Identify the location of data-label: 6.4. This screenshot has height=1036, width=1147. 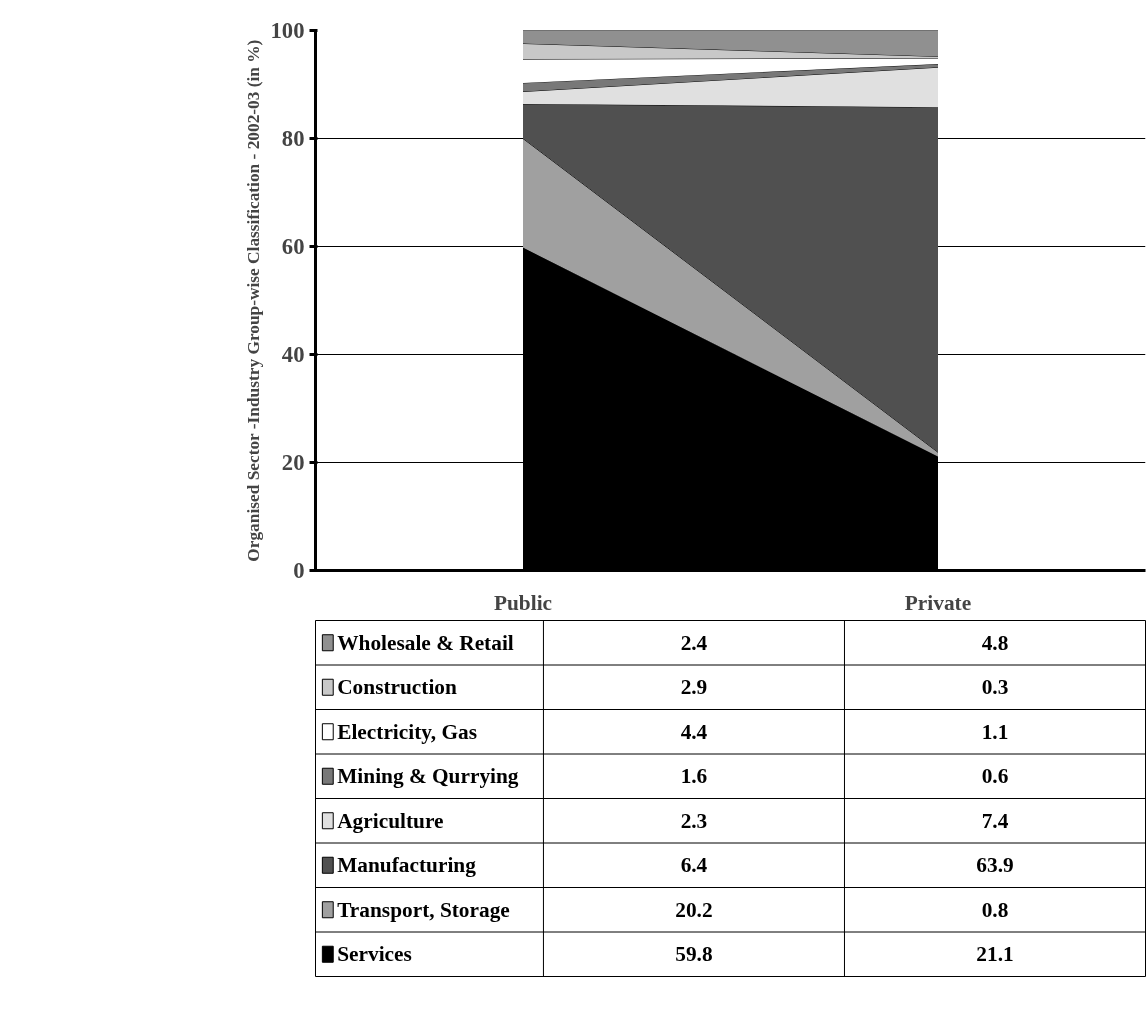
(694, 865).